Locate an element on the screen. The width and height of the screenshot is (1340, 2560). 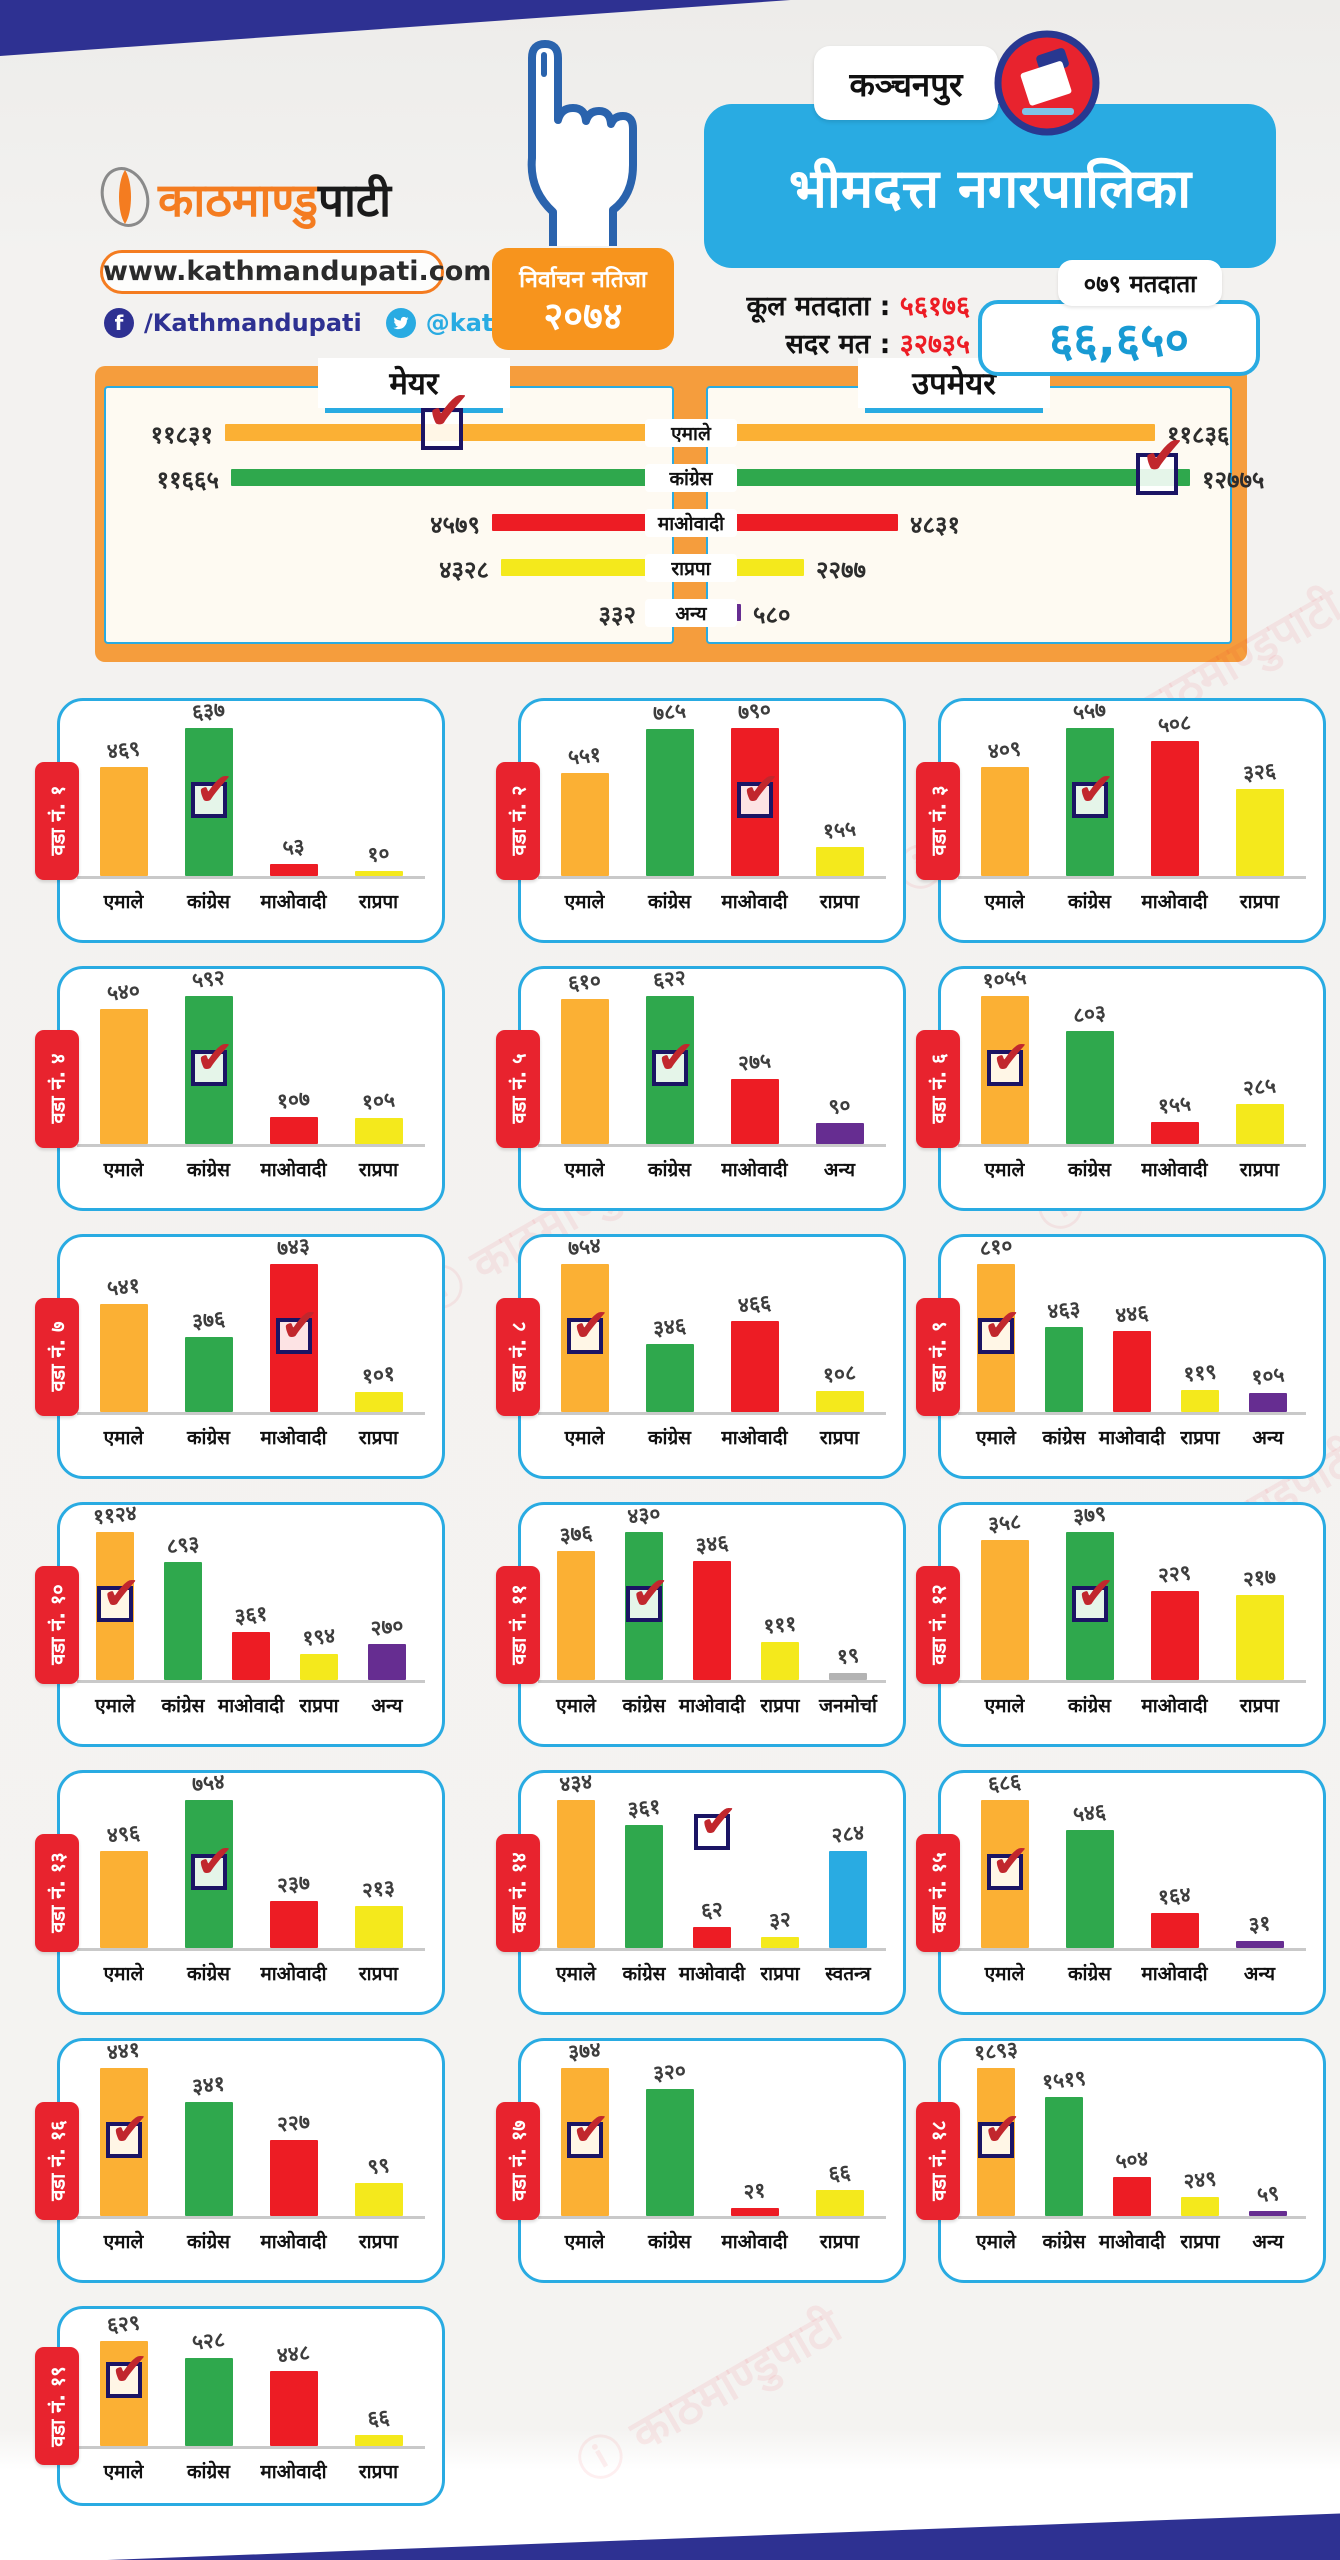
voting-hand-icon is located at coordinates (555, 144).